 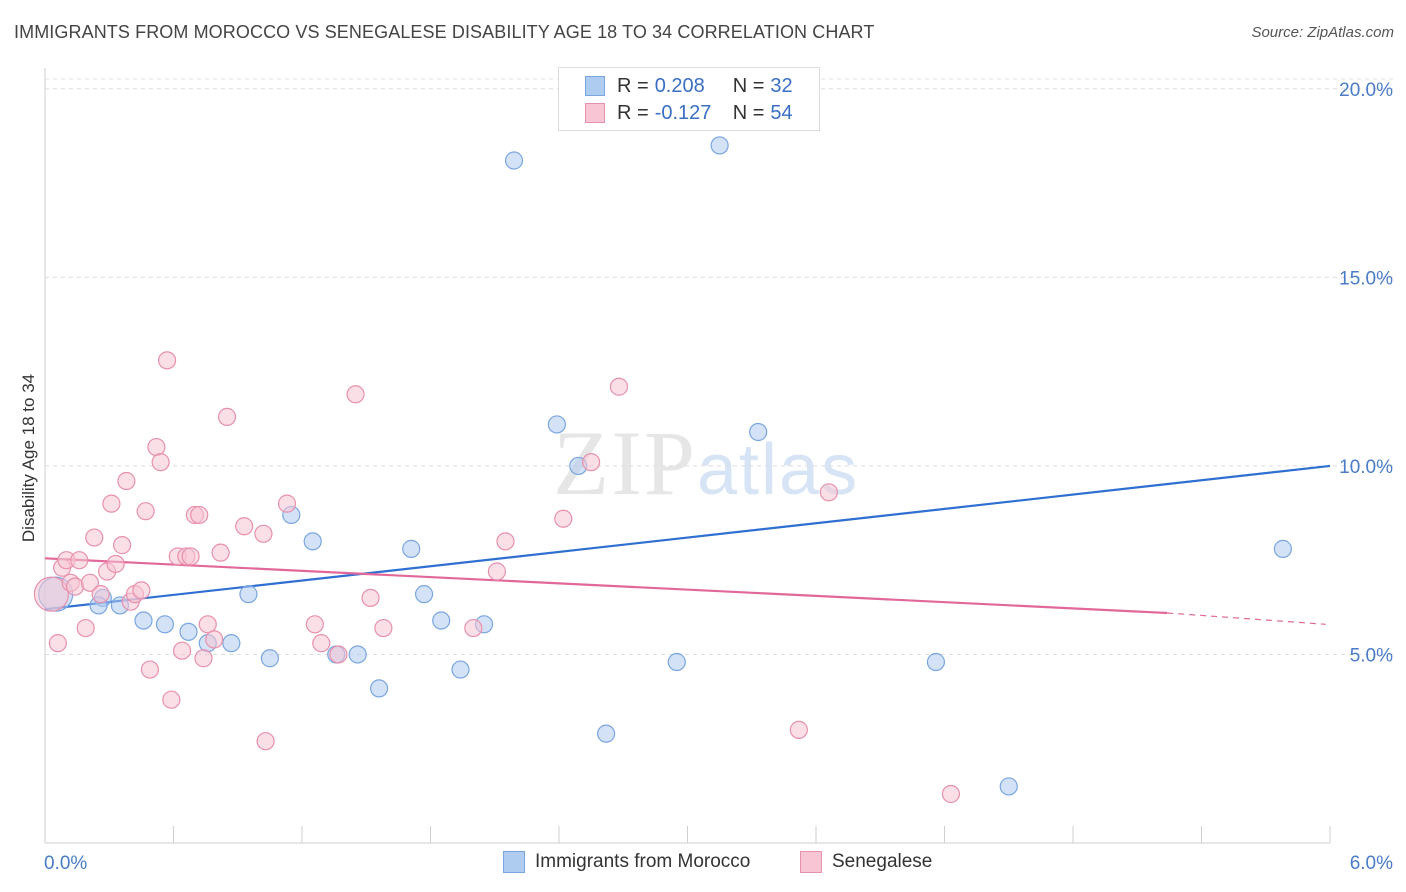 I want to click on y-tick-label: 5.0%, so click(x=1371, y=655).